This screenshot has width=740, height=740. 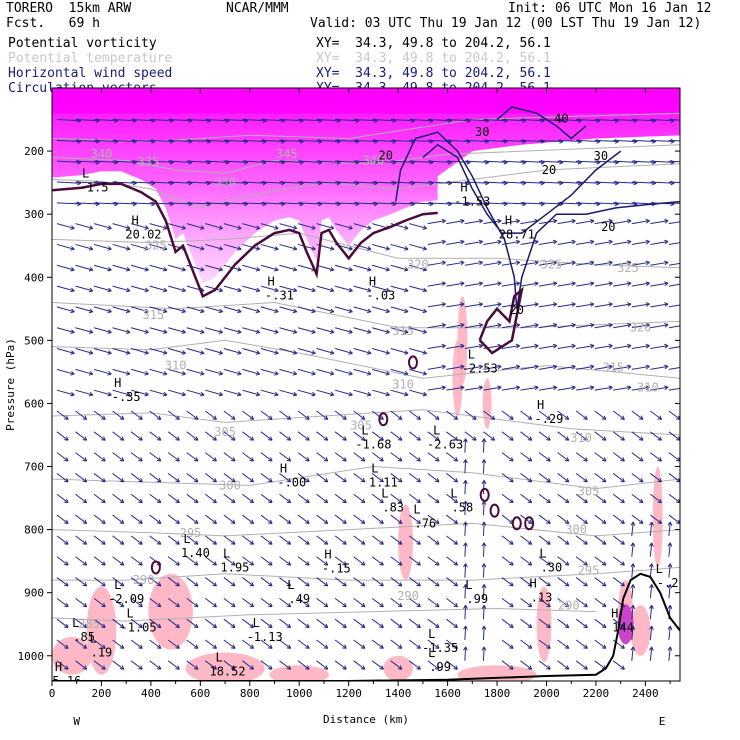 I want to click on y-tick-label: 600, so click(x=34, y=403).